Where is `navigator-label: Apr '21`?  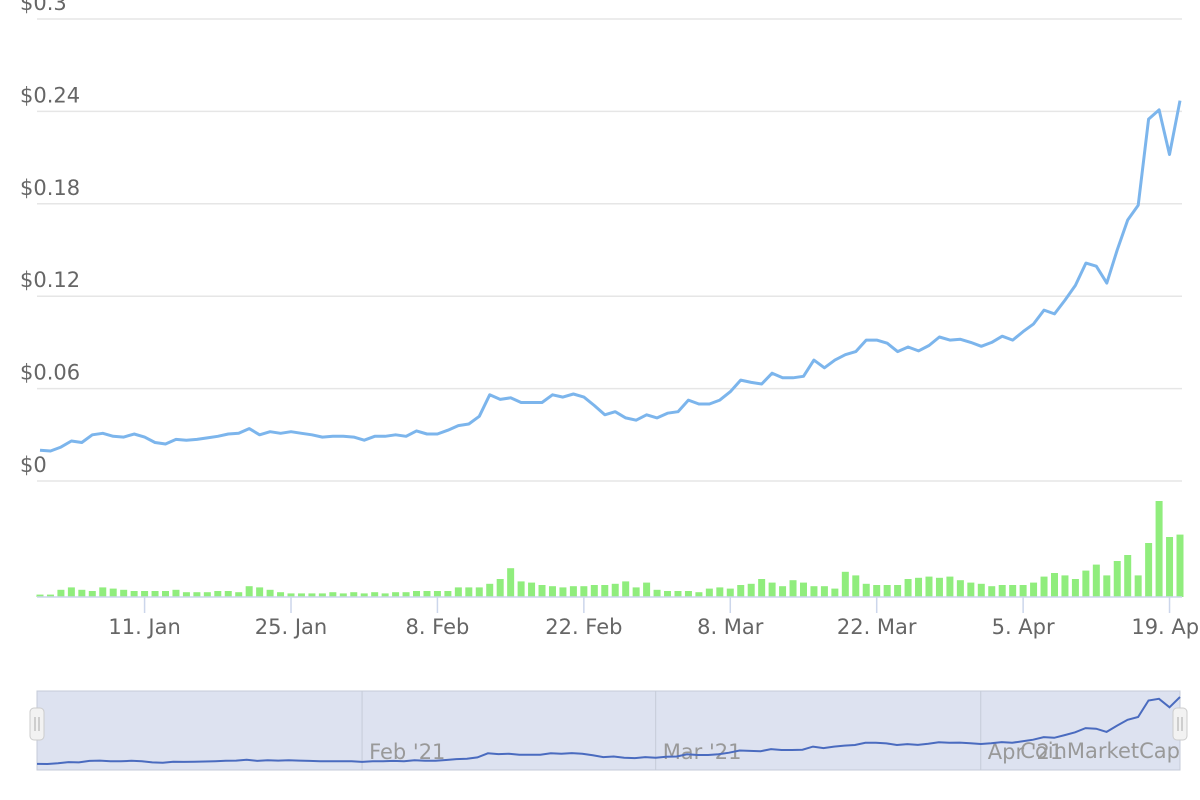 navigator-label: Apr '21 is located at coordinates (1026, 752).